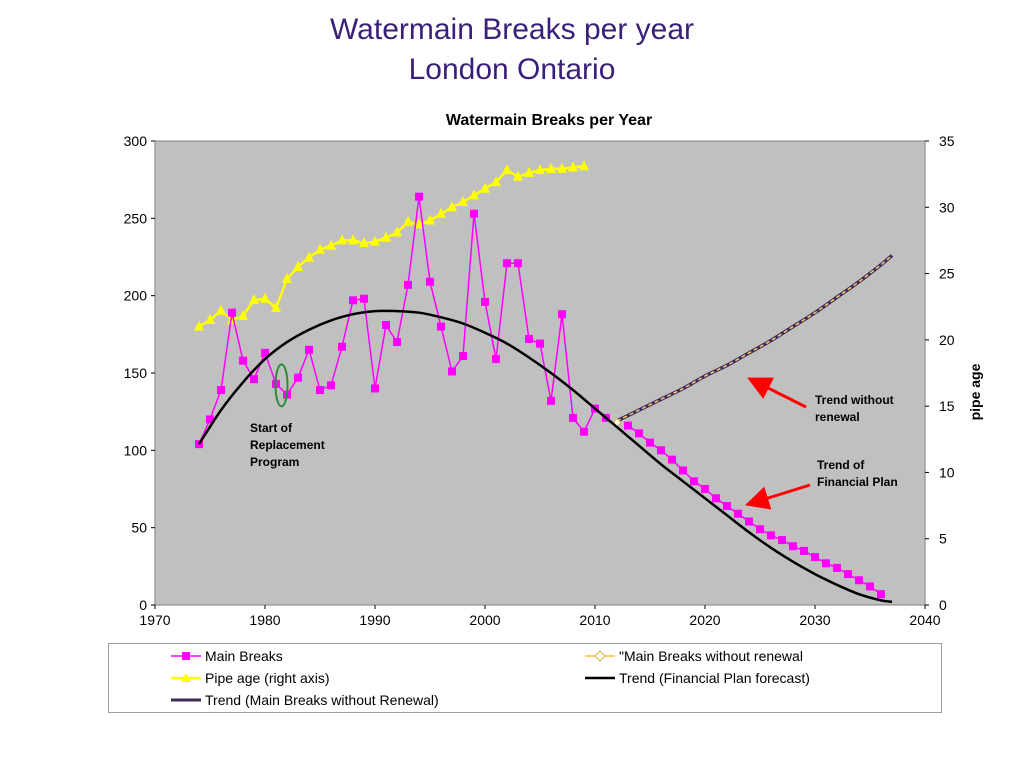 The width and height of the screenshot is (1024, 768). Describe the element at coordinates (136, 141) in the screenshot. I see `y-tick-label: 300` at that location.